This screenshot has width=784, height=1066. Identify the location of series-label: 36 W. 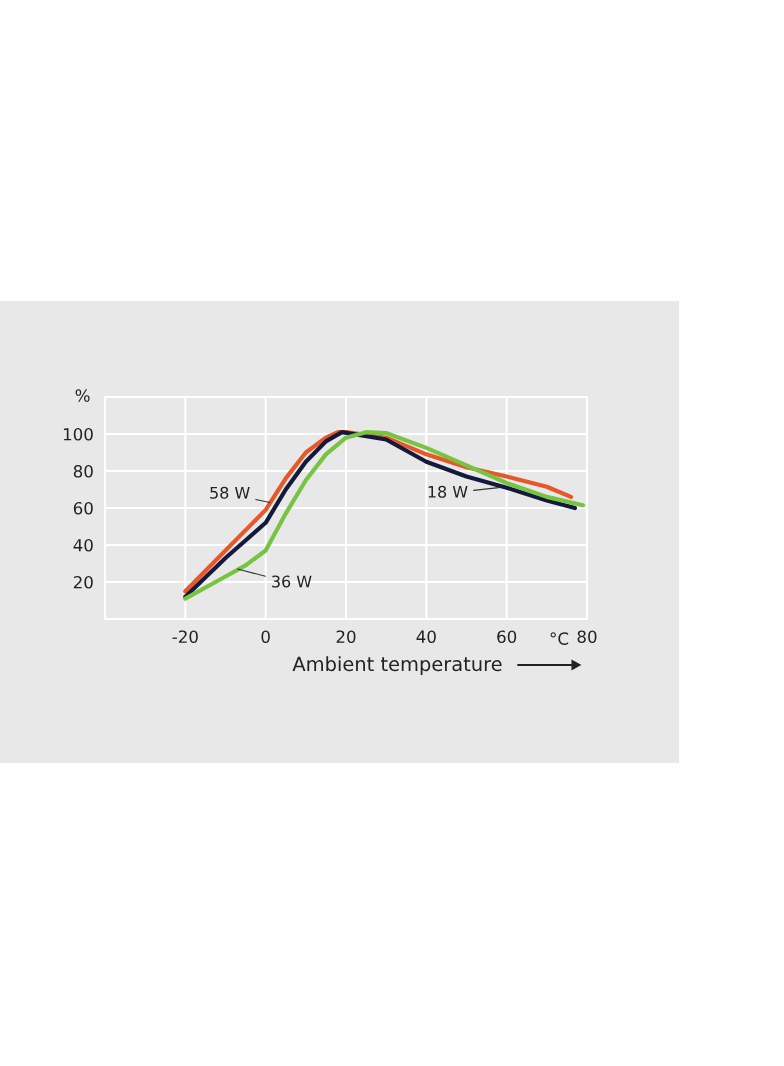
(292, 581).